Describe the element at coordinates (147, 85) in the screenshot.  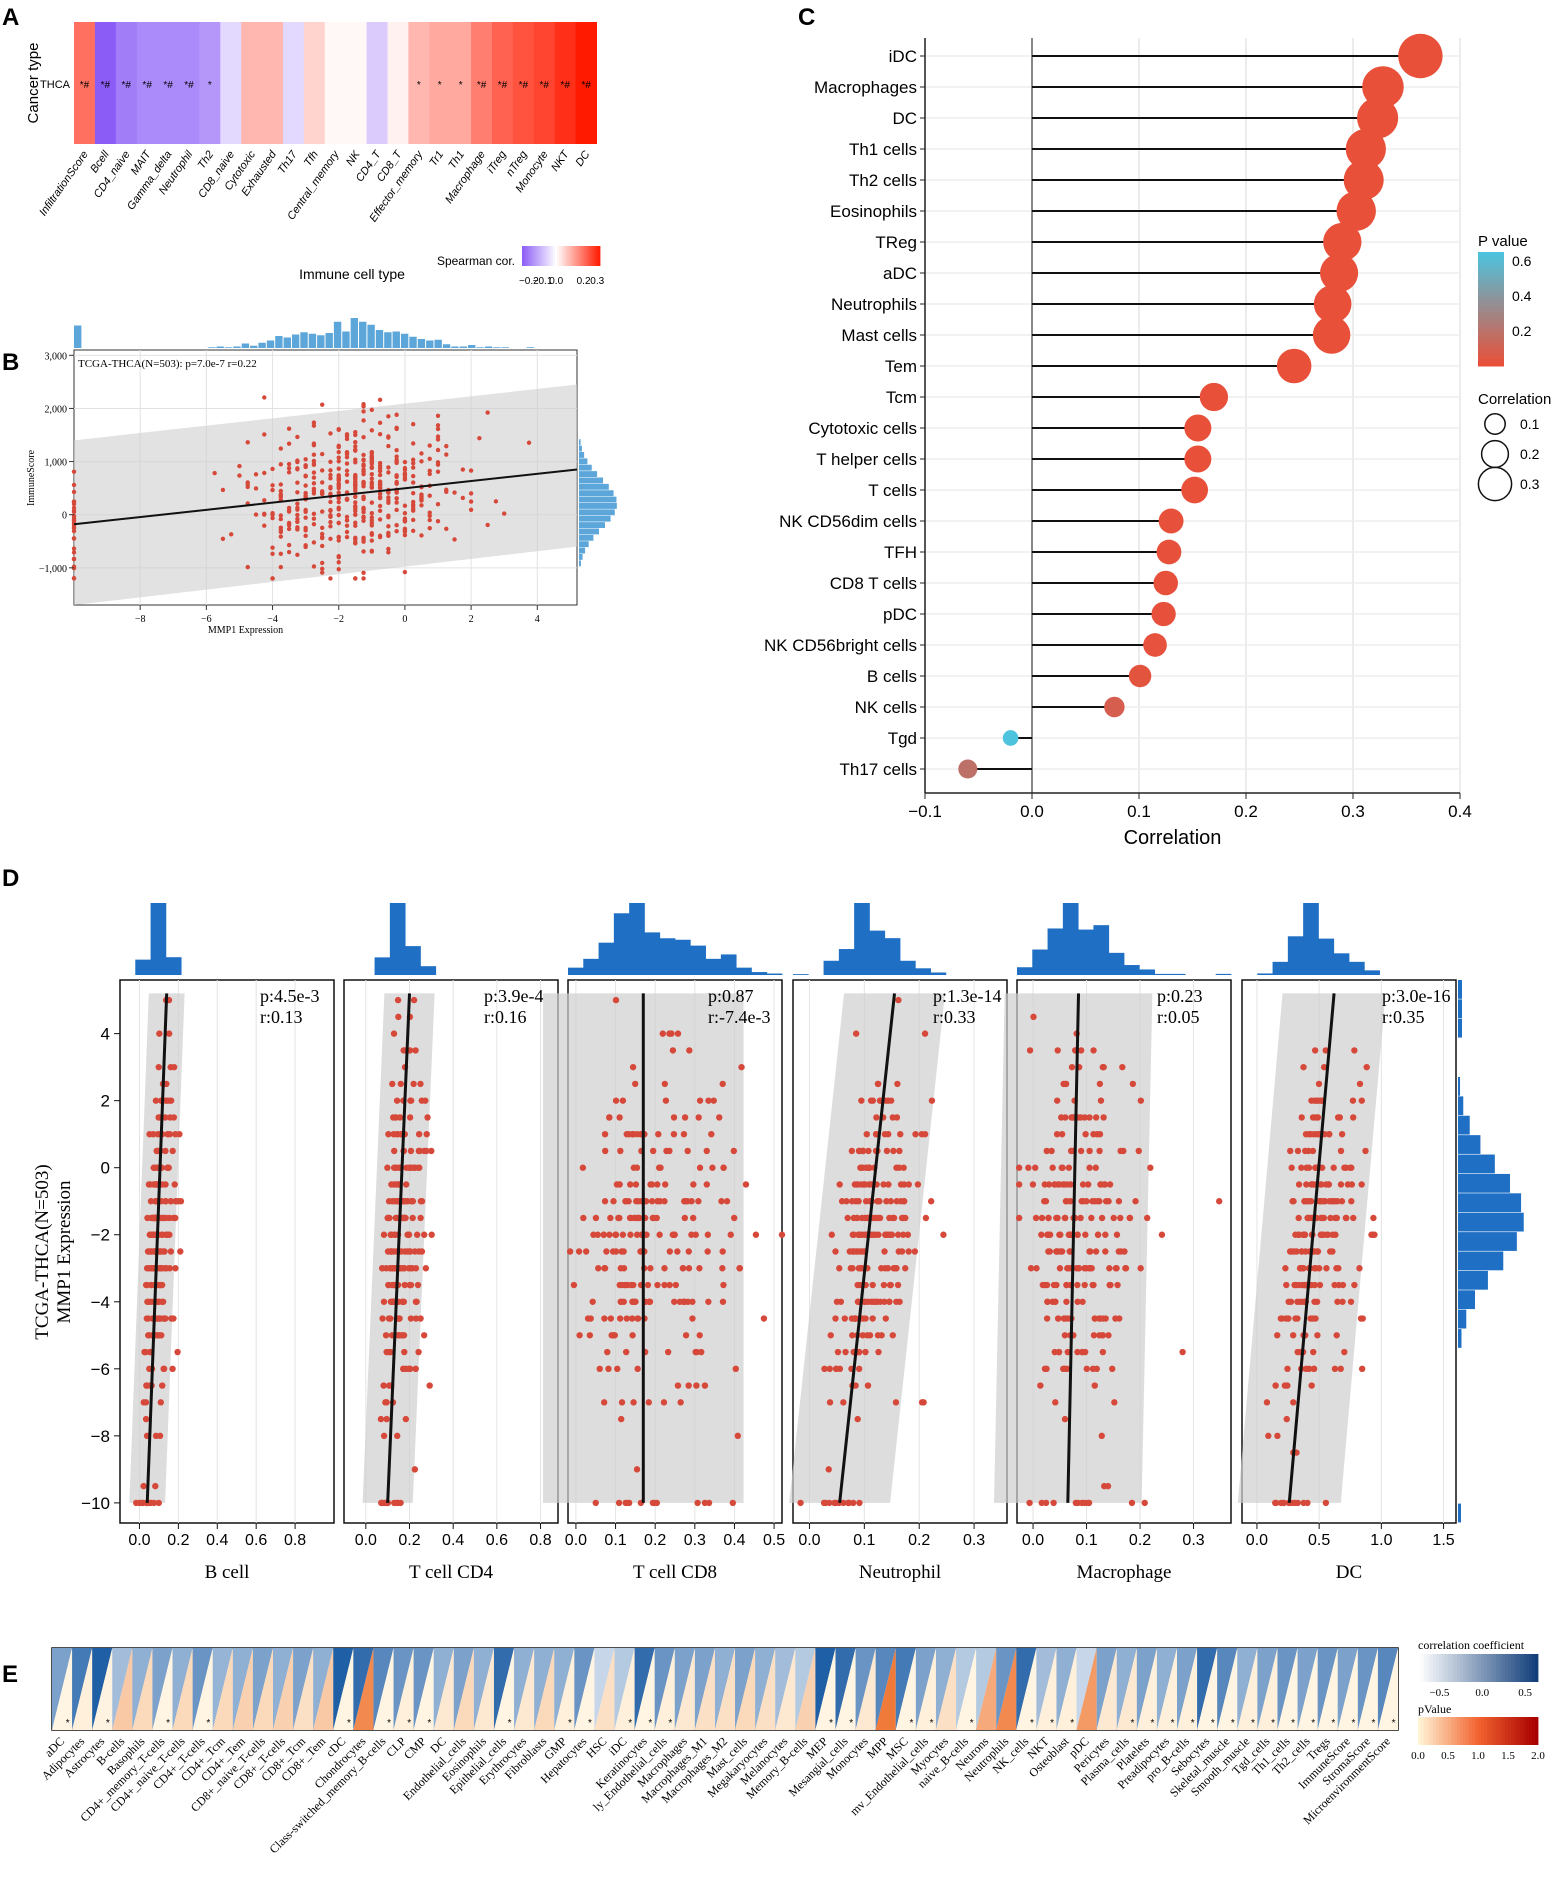
I see `cell-mark-MAIT: *#` at that location.